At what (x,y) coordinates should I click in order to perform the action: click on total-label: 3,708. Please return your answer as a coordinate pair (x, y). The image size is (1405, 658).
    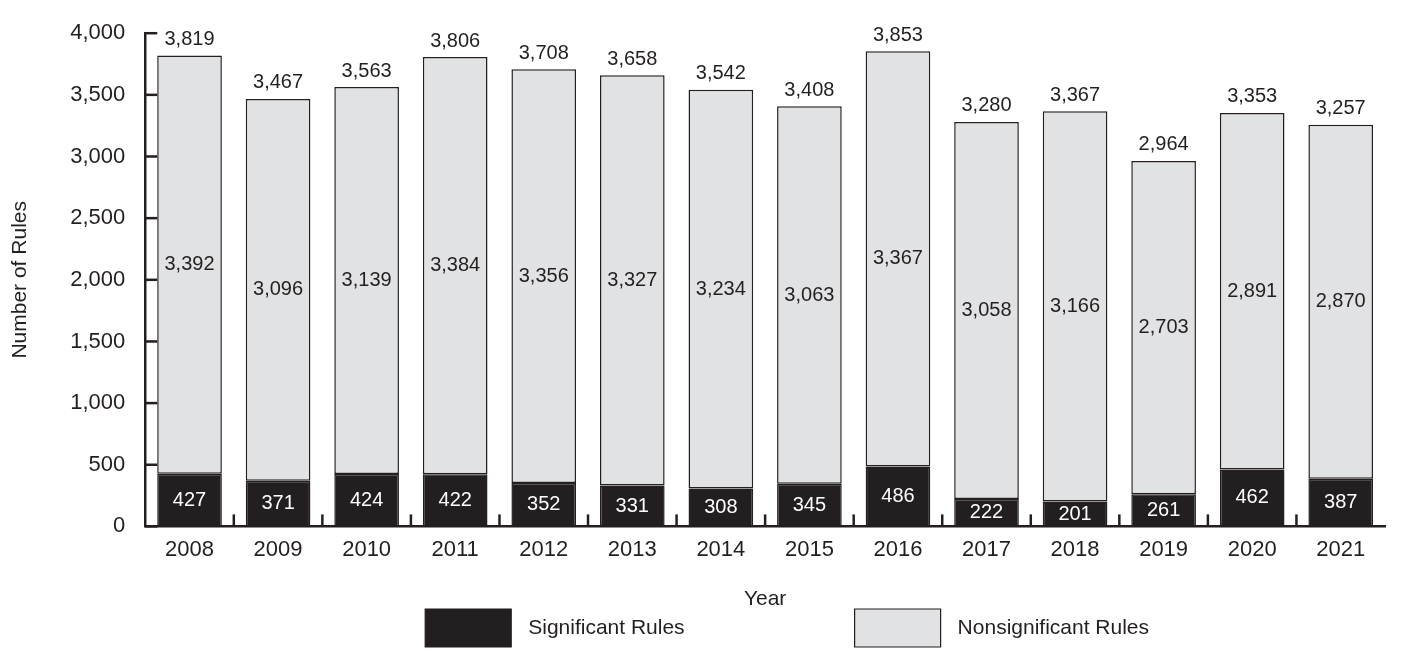
    Looking at the image, I should click on (543, 51).